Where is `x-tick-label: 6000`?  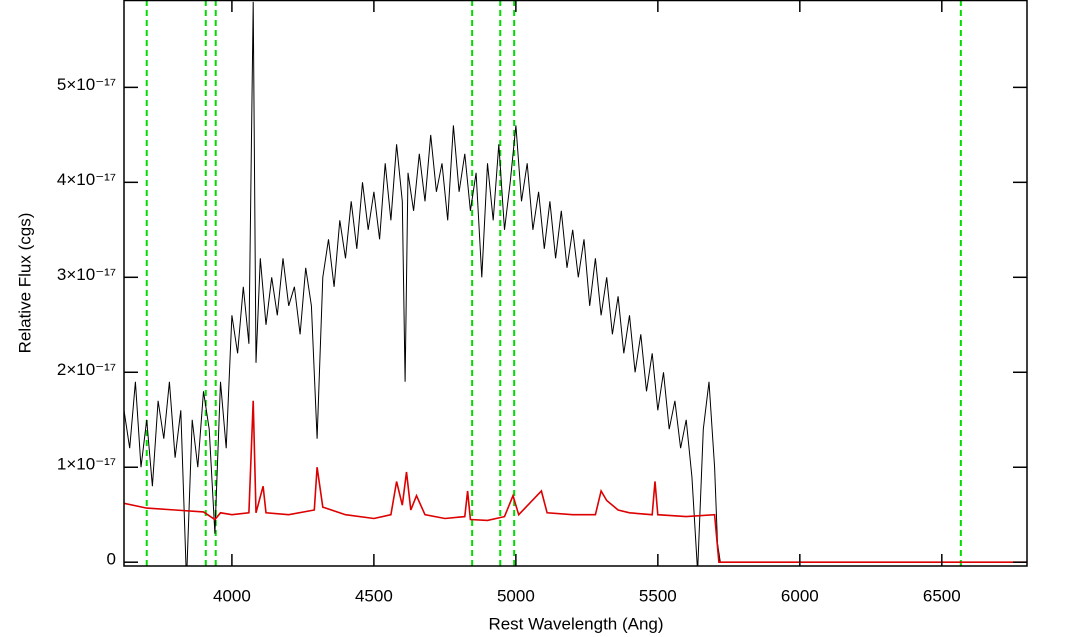
x-tick-label: 6000 is located at coordinates (800, 595).